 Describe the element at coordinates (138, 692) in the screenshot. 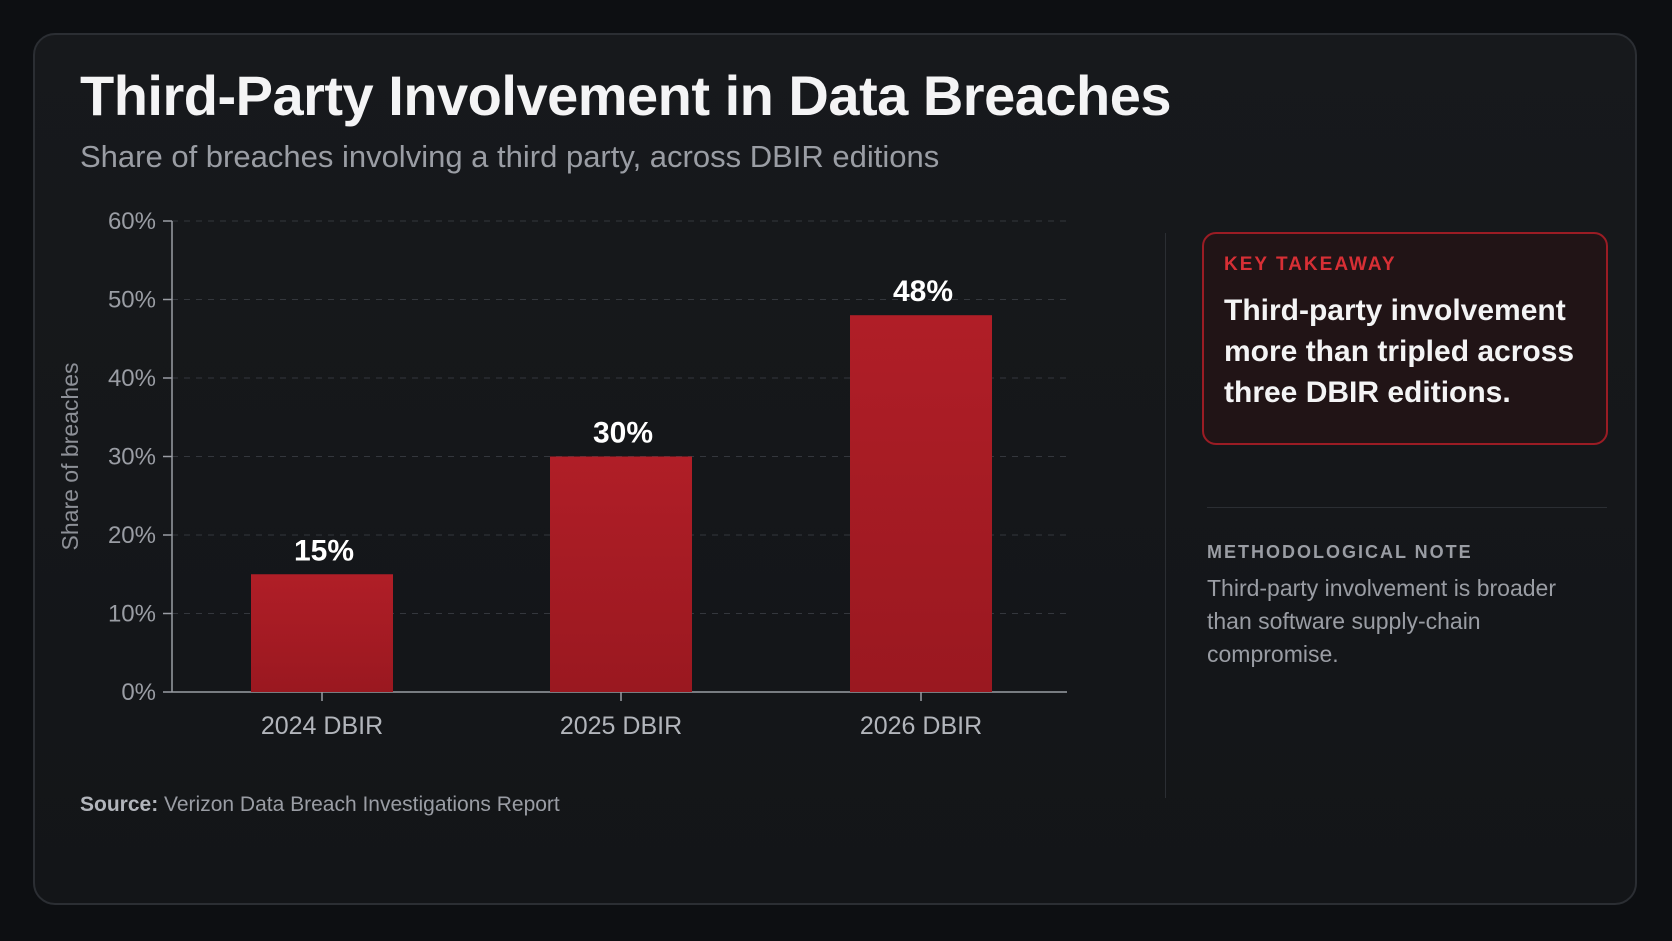

I see `y-tick-label: 0%` at that location.